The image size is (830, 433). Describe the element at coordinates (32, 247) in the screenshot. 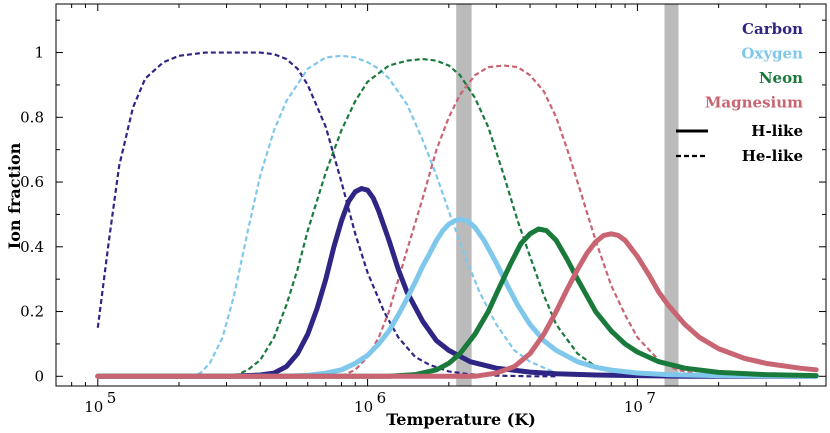

I see `y-tick-label: 0.4` at that location.